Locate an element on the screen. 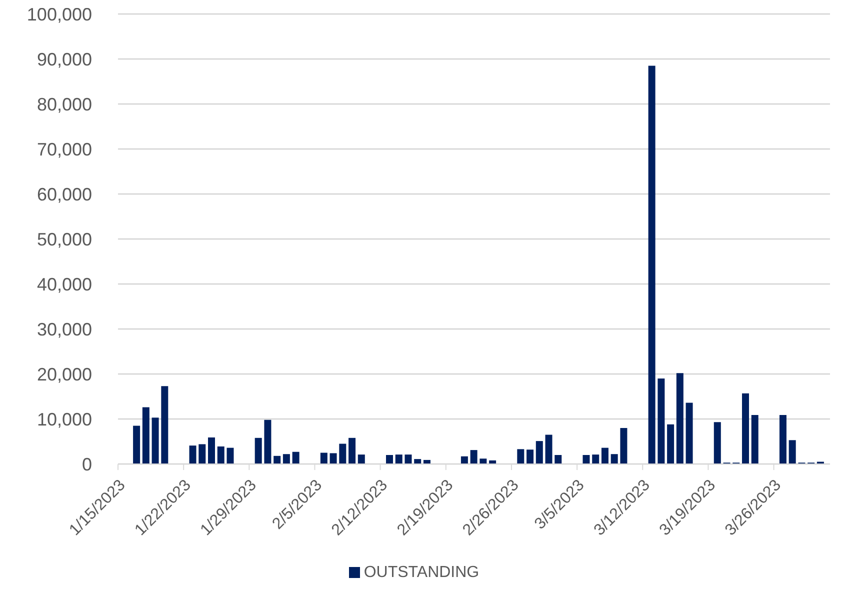  y-tick-label: 100,000 is located at coordinates (59, 14).